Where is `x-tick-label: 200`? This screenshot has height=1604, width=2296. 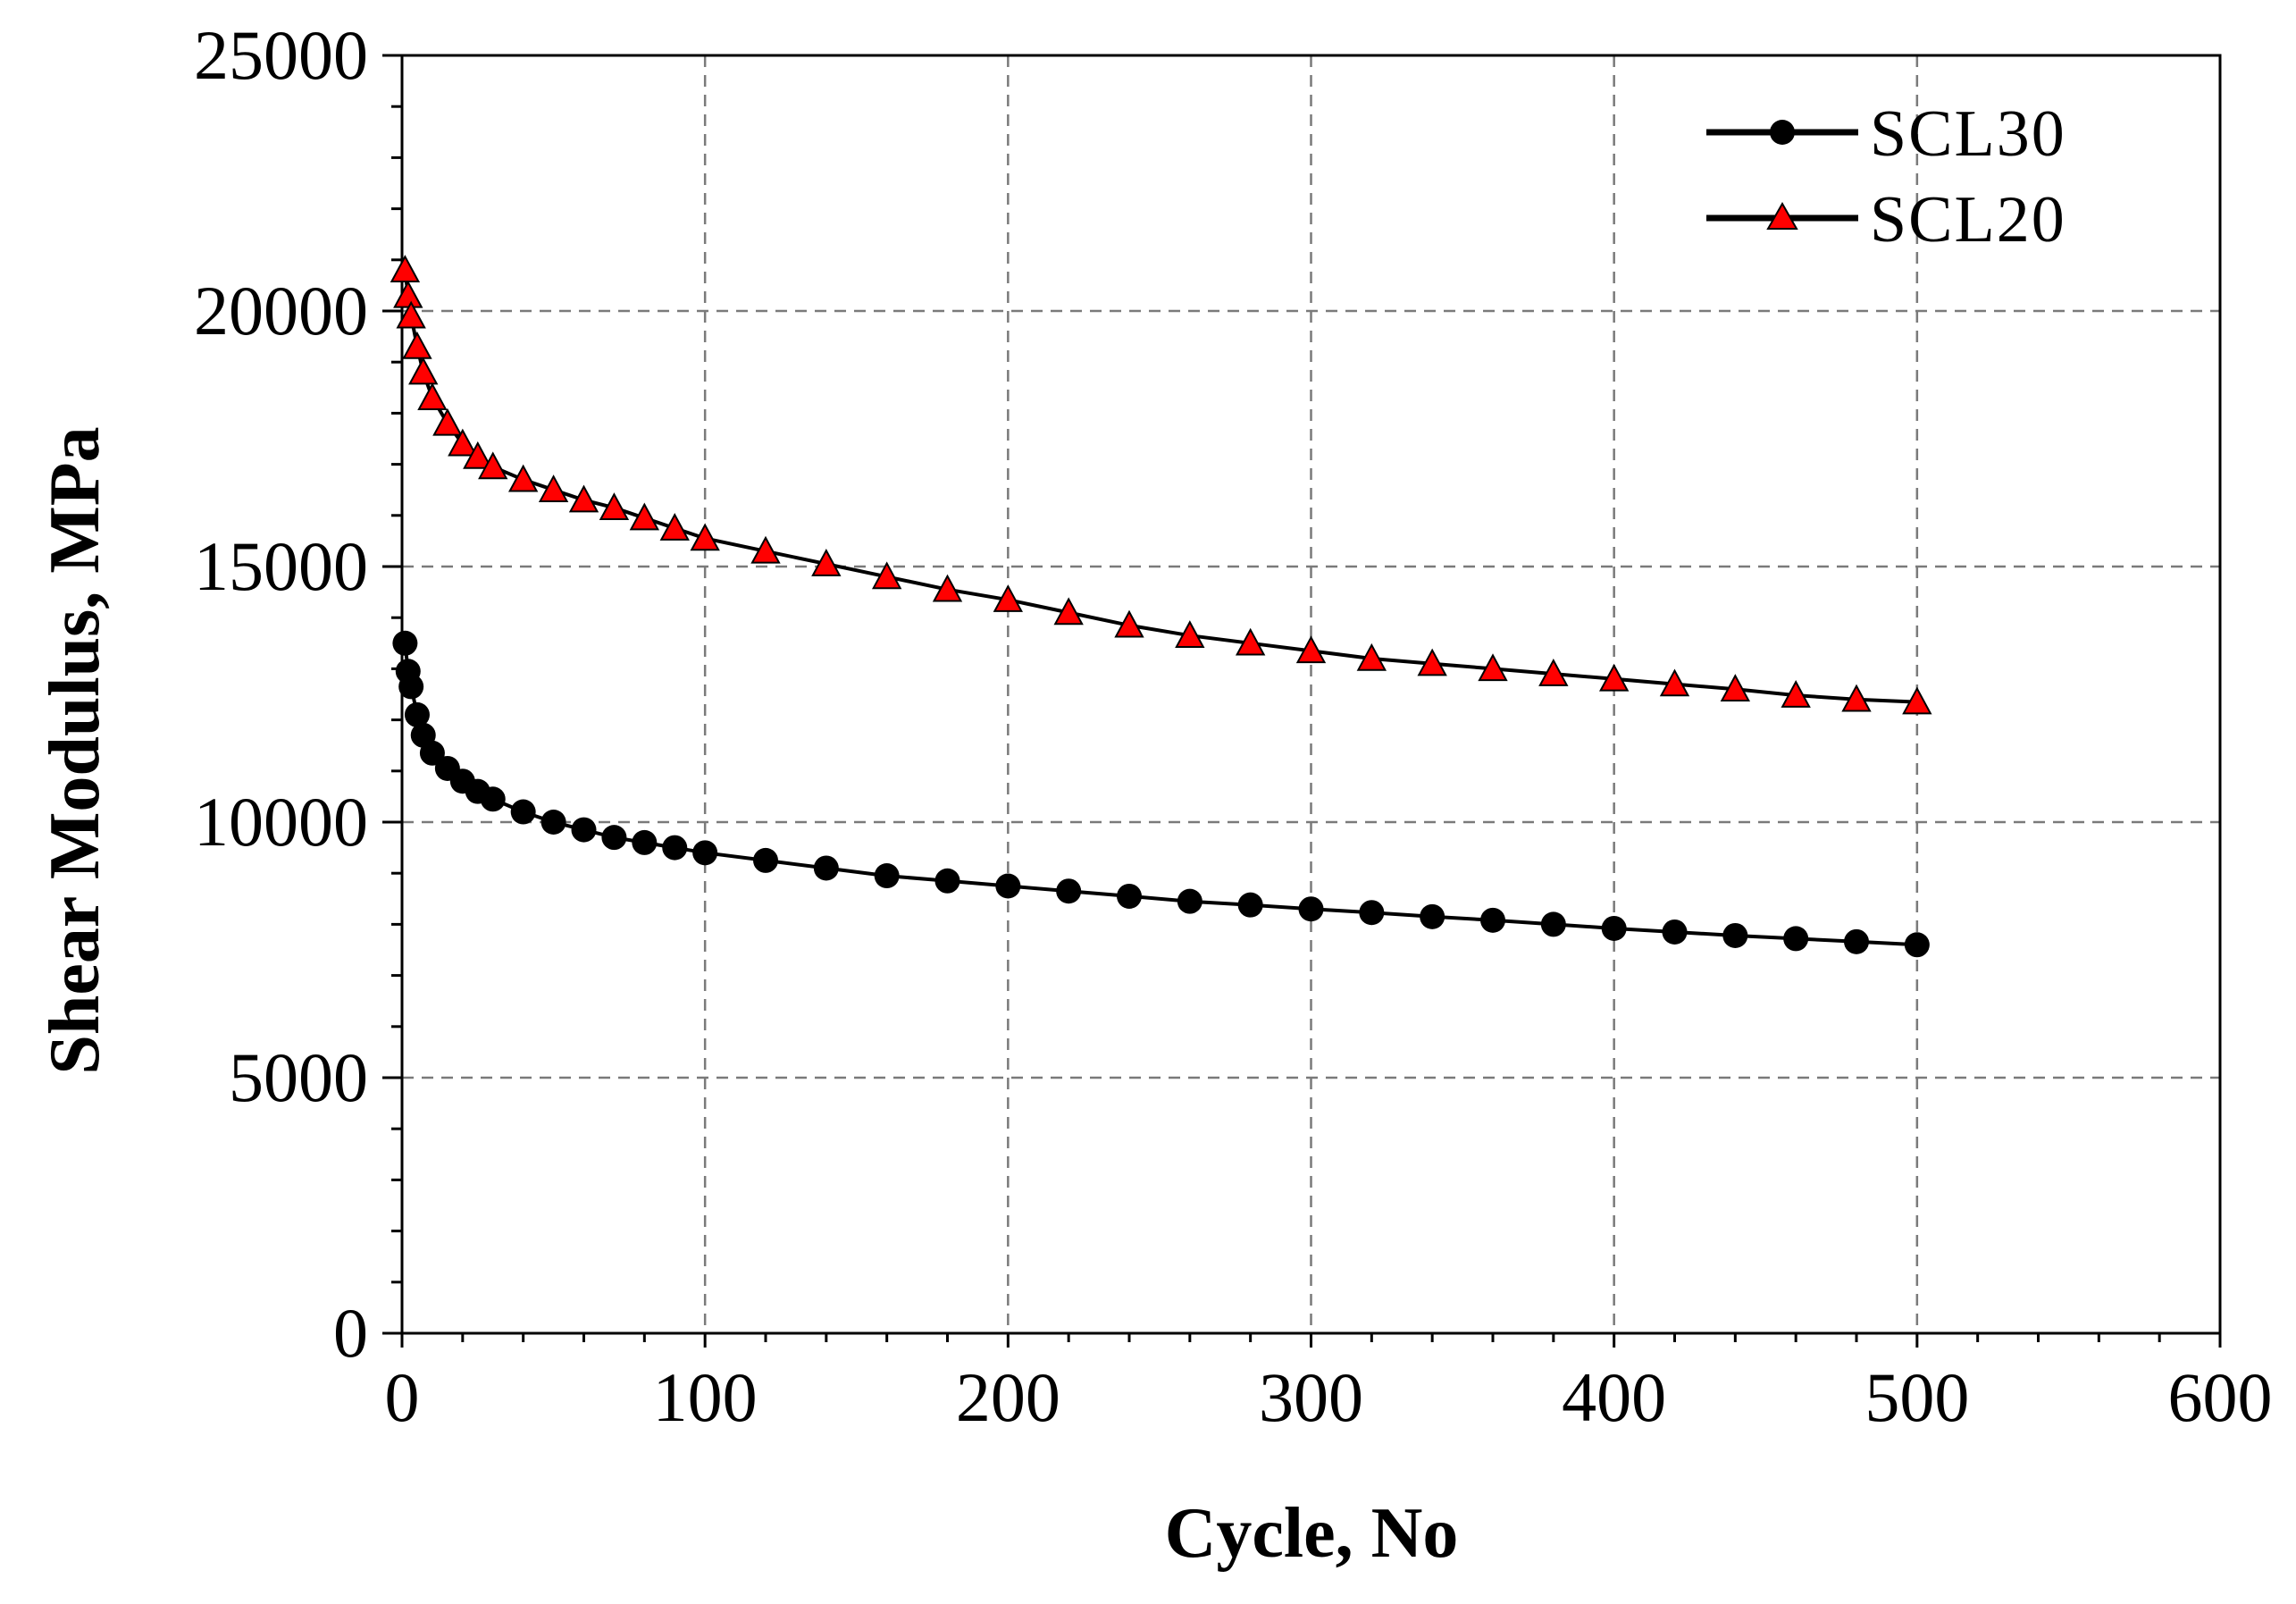
x-tick-label: 200 is located at coordinates (1008, 1397).